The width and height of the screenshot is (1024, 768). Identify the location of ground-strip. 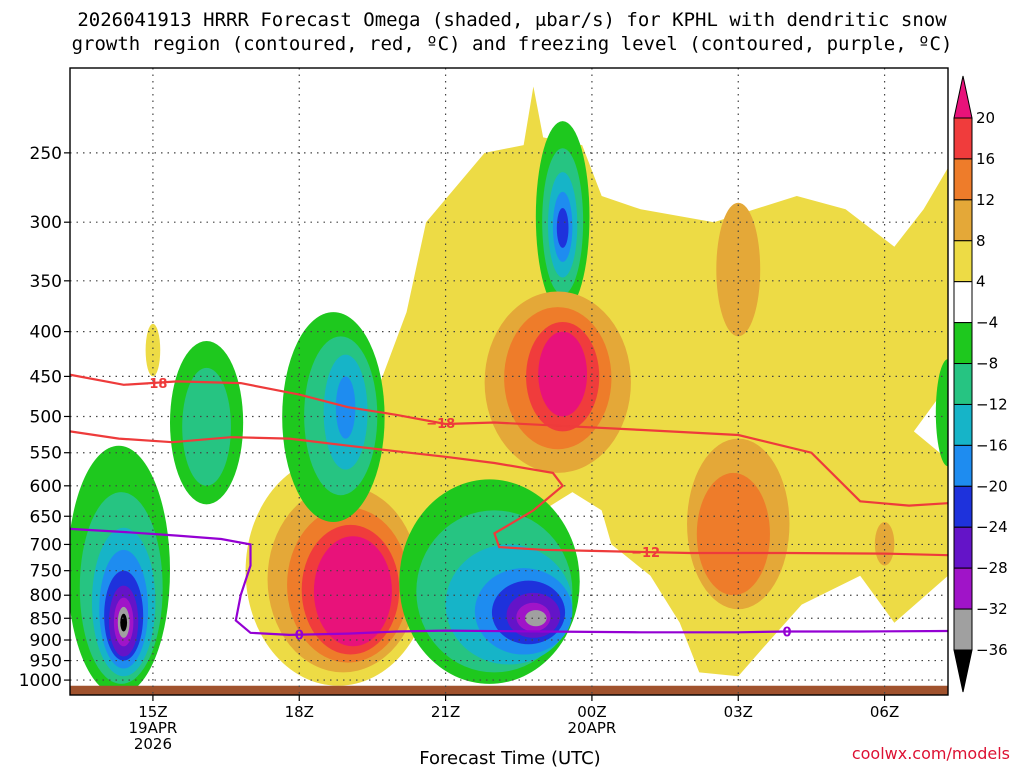
(509, 690).